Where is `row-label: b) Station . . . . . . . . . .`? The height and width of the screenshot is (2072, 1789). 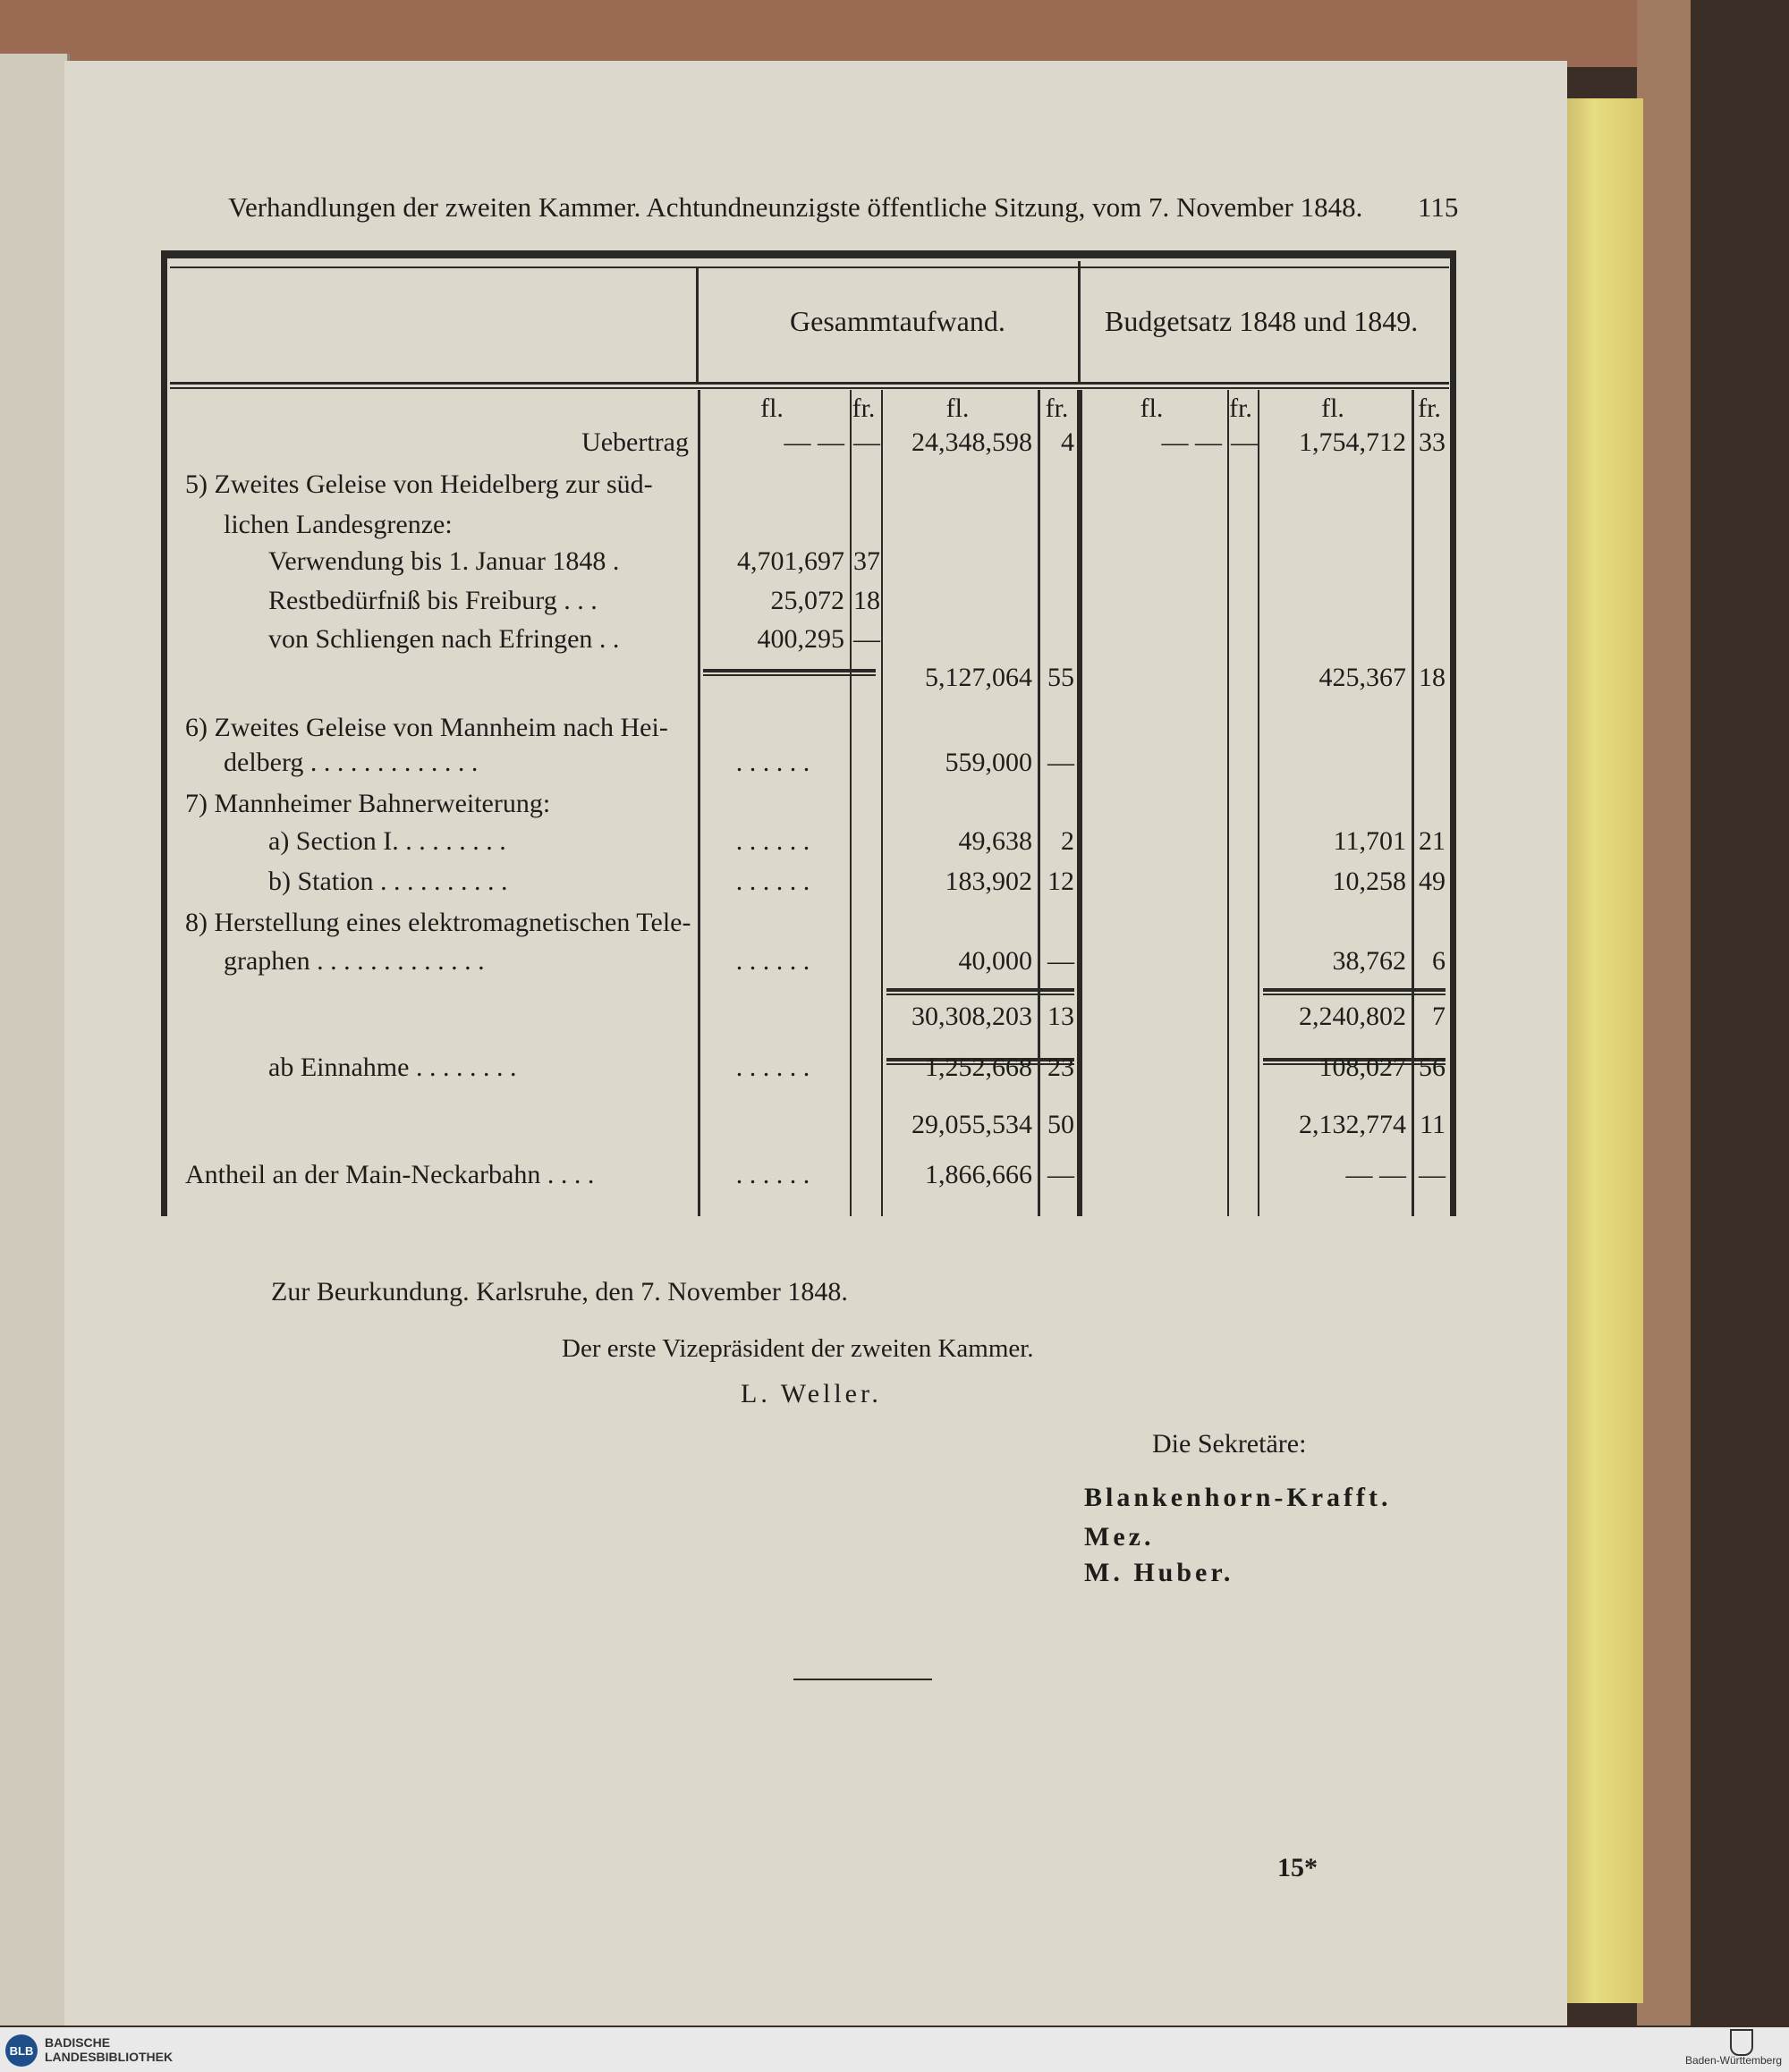
row-label: b) Station . . . . . . . . . . is located at coordinates (388, 881).